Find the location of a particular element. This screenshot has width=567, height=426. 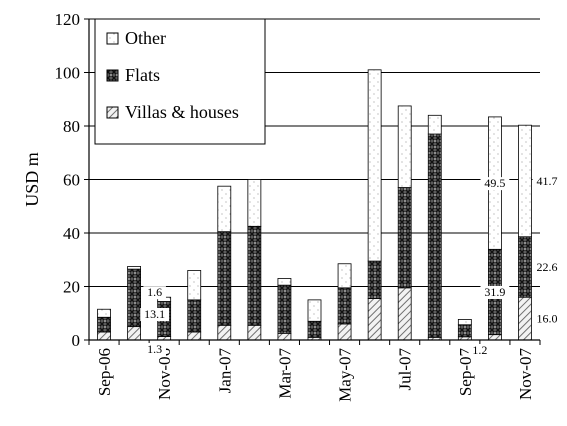

x-tick-label: Nov-06 is located at coordinates (164, 374).